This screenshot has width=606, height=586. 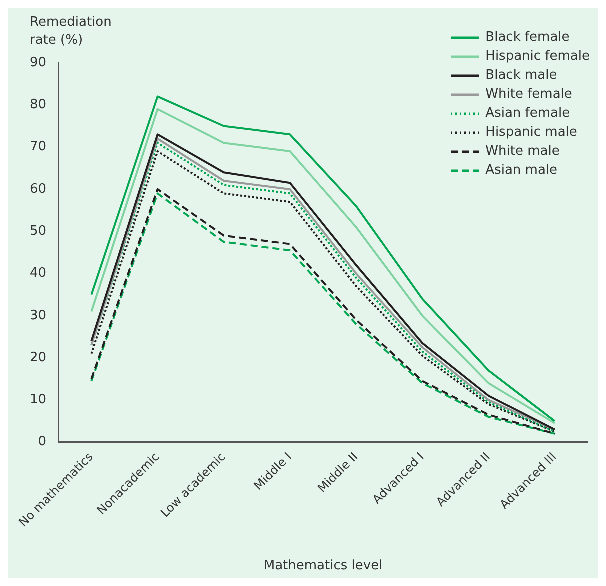 What do you see at coordinates (42, 442) in the screenshot?
I see `y-tick-label: 0` at bounding box center [42, 442].